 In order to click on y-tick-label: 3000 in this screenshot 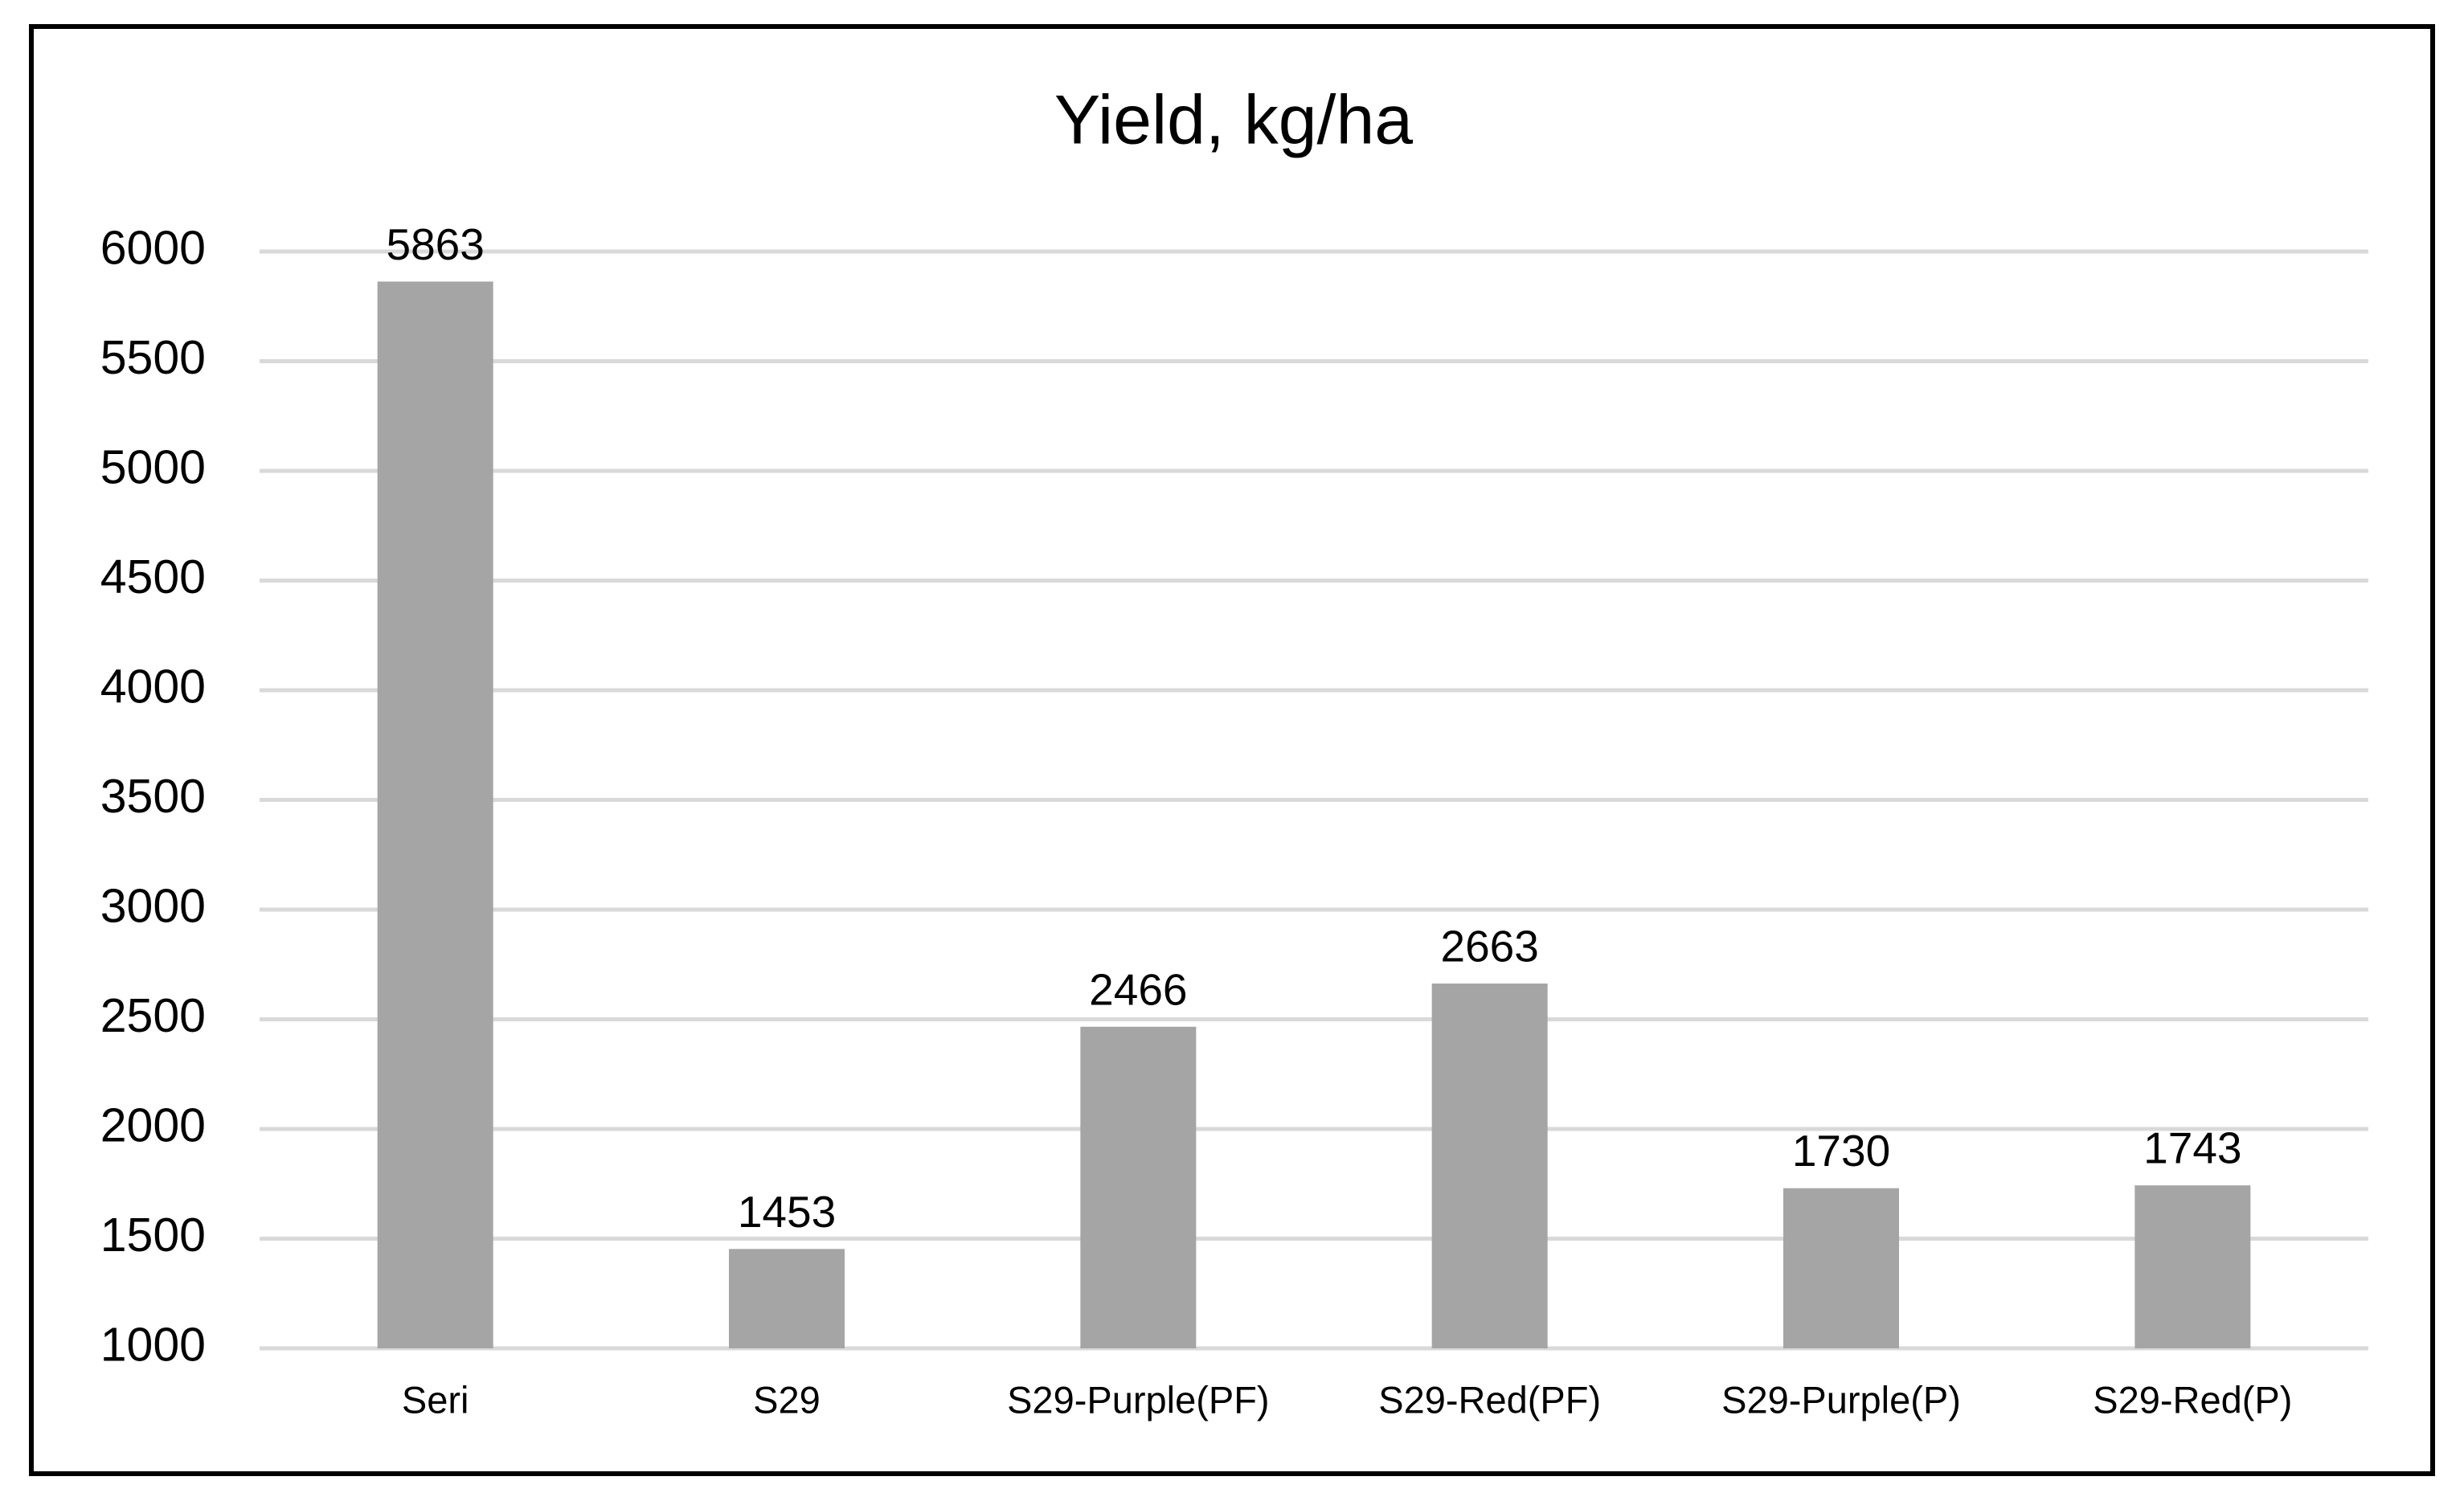, I will do `click(153, 906)`.